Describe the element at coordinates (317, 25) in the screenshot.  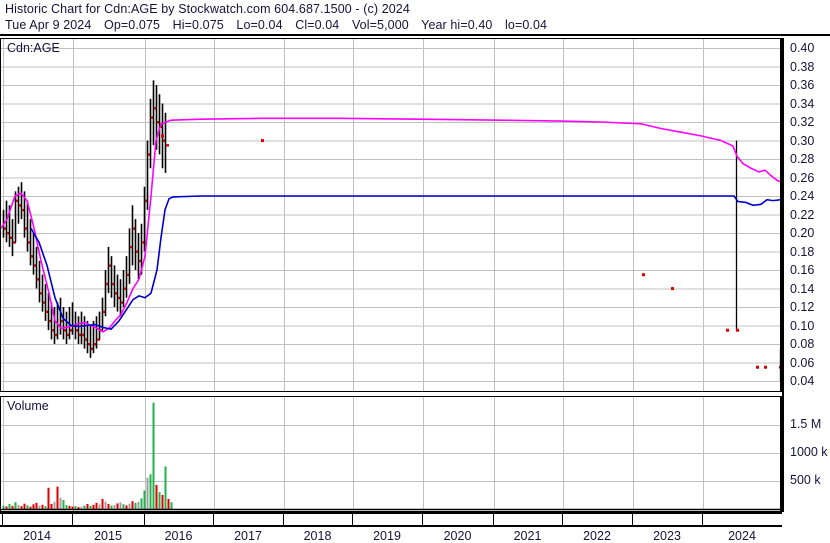
I see `quote-close: Cl=0.04` at that location.